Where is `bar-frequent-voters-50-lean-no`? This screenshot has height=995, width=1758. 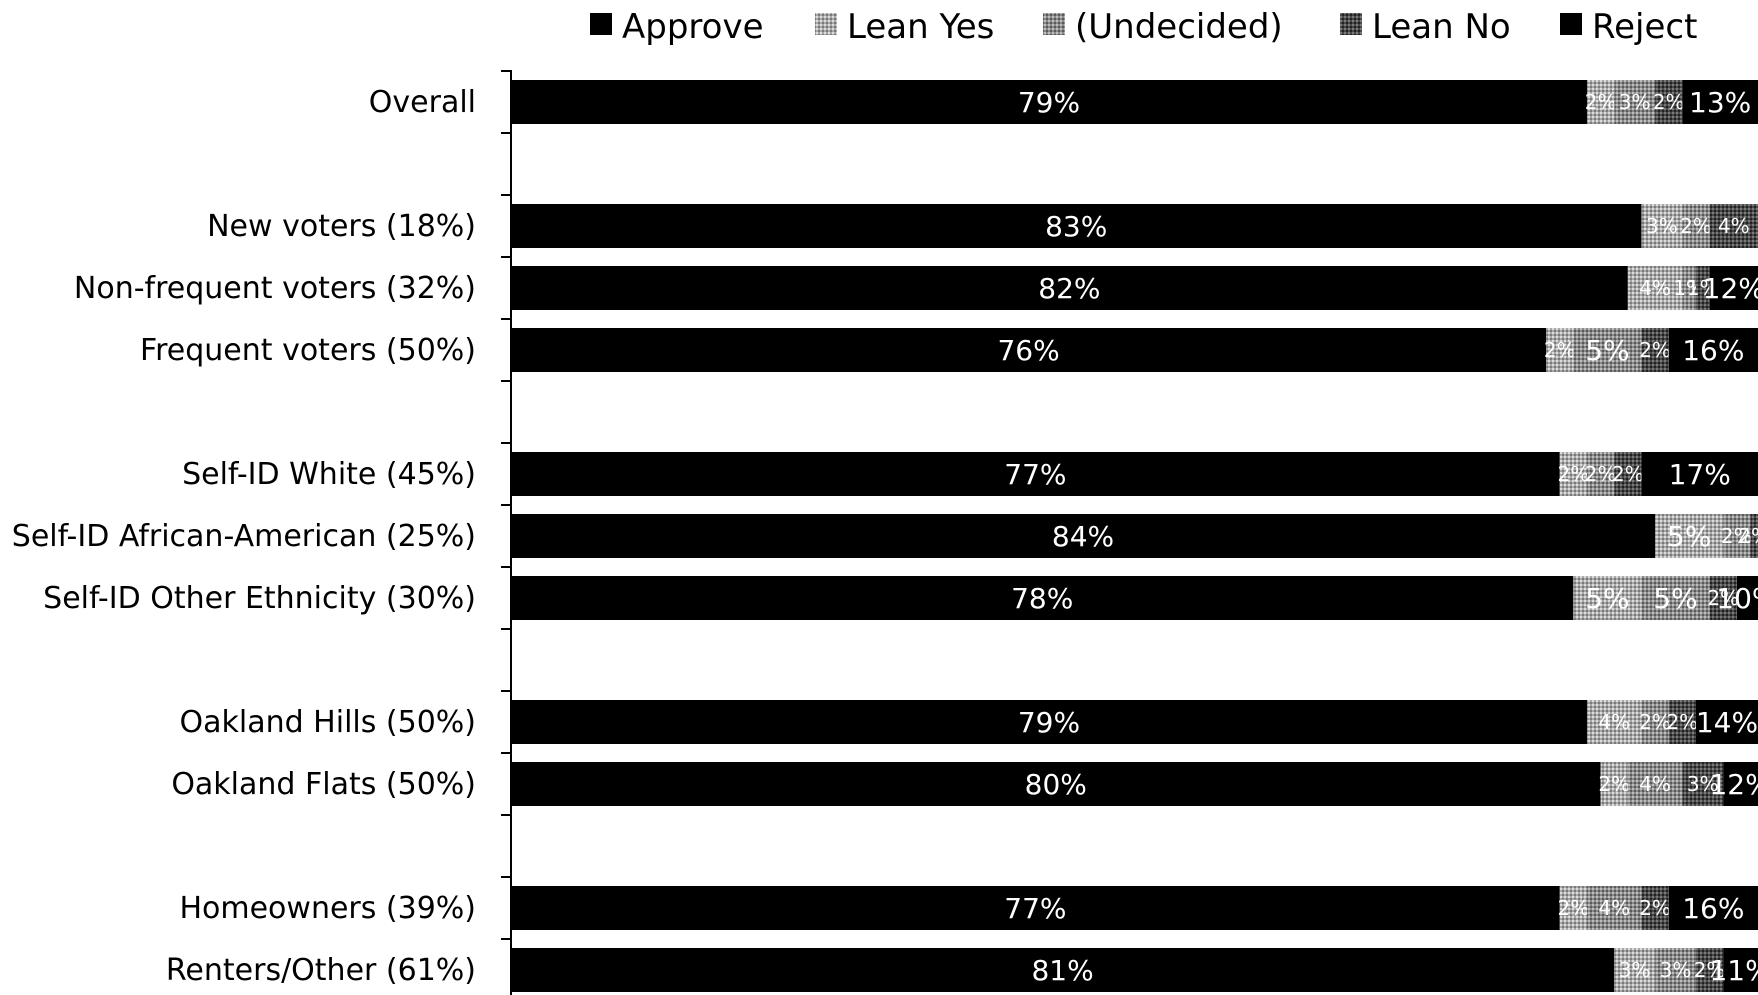
bar-frequent-voters-50-lean-no is located at coordinates (1655, 350).